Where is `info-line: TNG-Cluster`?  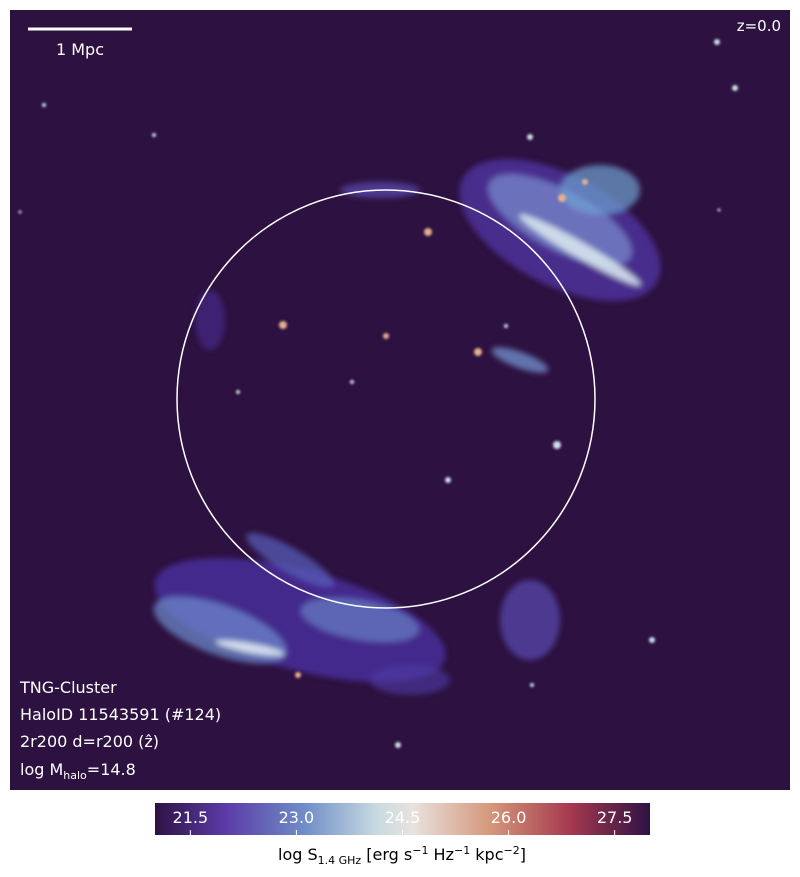 info-line: TNG-Cluster is located at coordinates (68, 687).